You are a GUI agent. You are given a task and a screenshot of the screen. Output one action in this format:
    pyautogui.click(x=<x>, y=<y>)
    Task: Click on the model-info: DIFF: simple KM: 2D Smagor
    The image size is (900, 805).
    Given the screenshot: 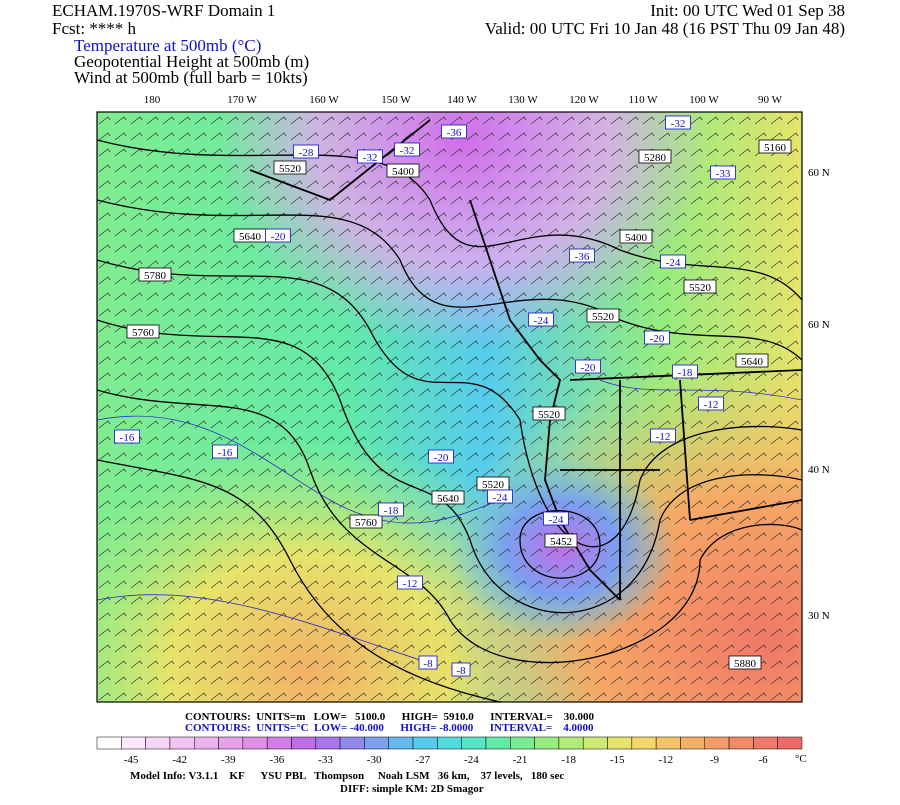 What is the action you would take?
    pyautogui.click(x=412, y=789)
    